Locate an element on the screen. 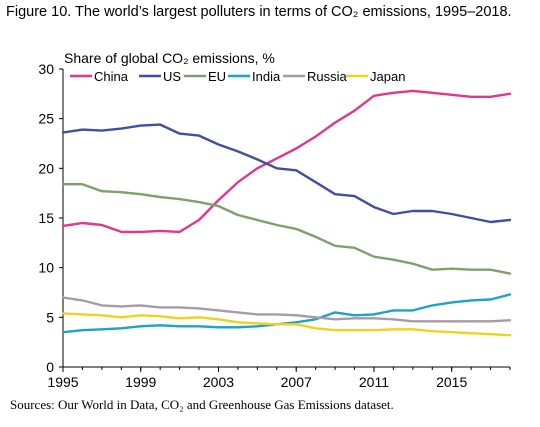  x-tick-label: 2015 is located at coordinates (451, 382).